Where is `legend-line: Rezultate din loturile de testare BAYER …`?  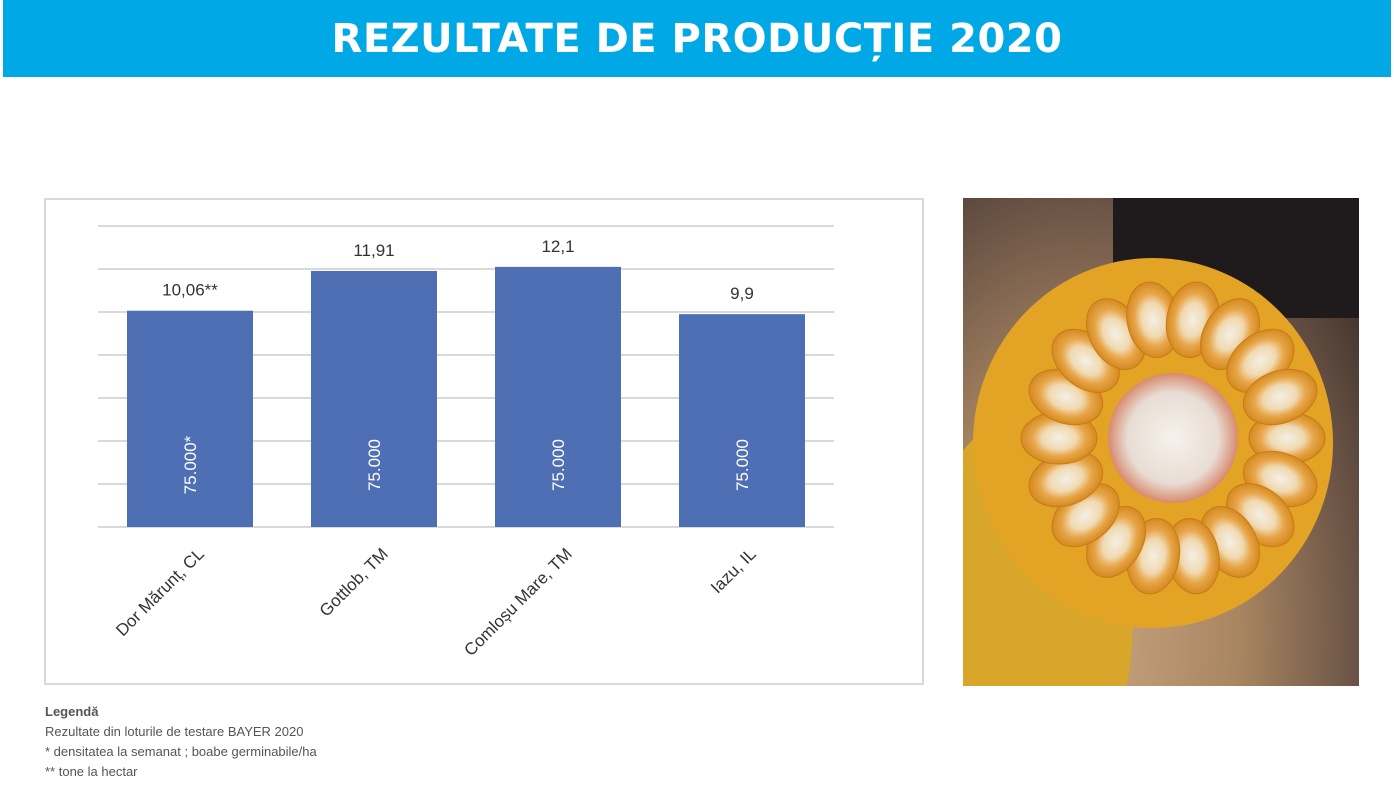 legend-line: Rezultate din loturile de testare BAYER … is located at coordinates (174, 731).